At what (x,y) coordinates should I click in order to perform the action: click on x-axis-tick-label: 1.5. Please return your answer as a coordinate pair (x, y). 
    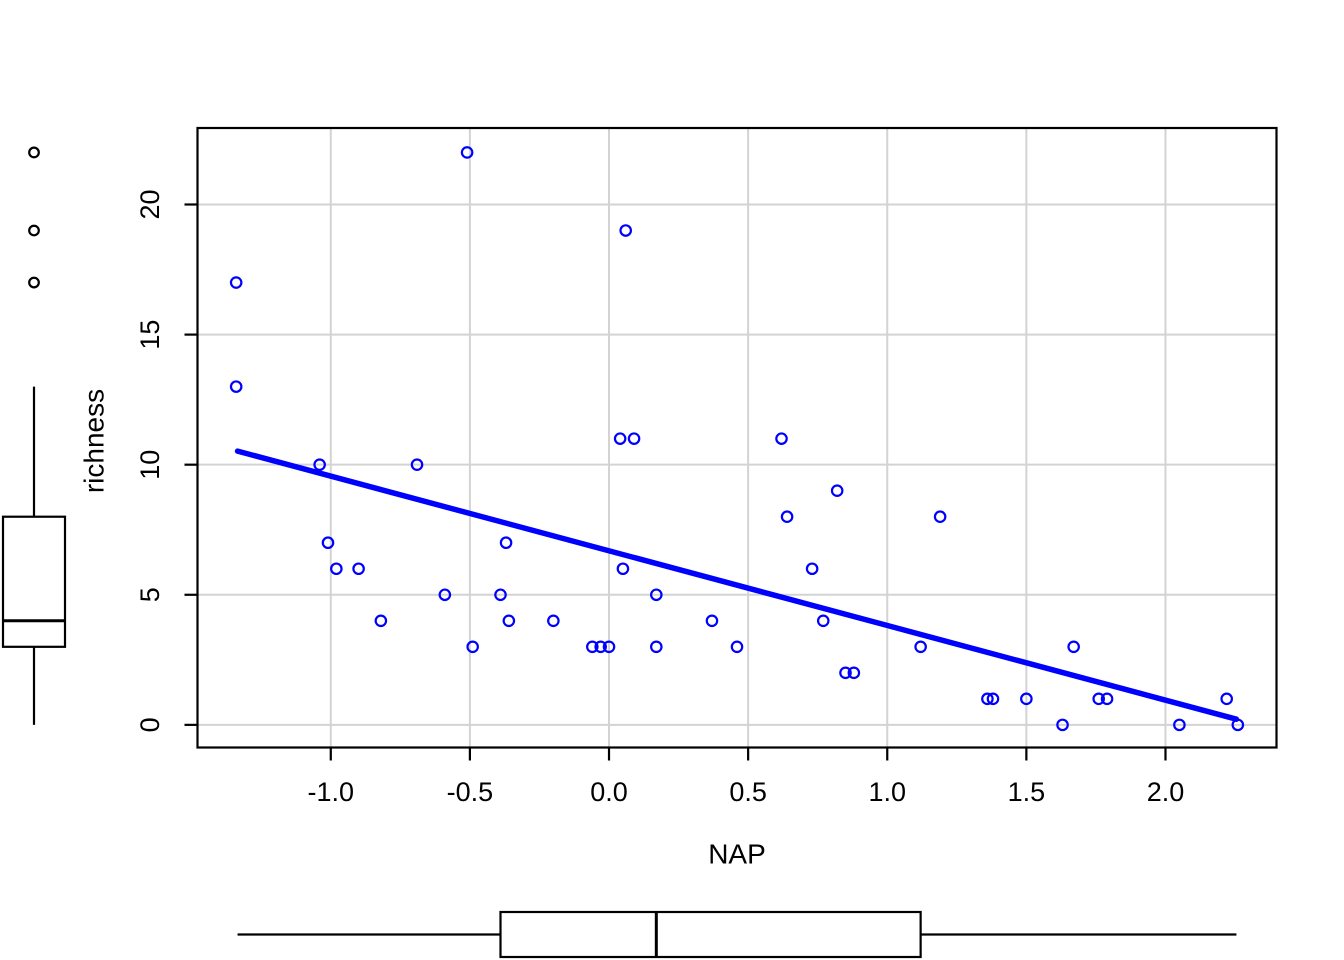
    Looking at the image, I should click on (1027, 792).